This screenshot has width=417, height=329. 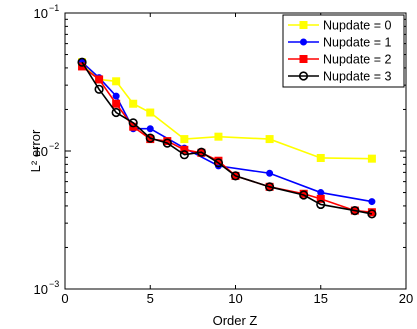 What do you see at coordinates (54, 8) in the screenshot?
I see `y-tick-exponent: −1` at bounding box center [54, 8].